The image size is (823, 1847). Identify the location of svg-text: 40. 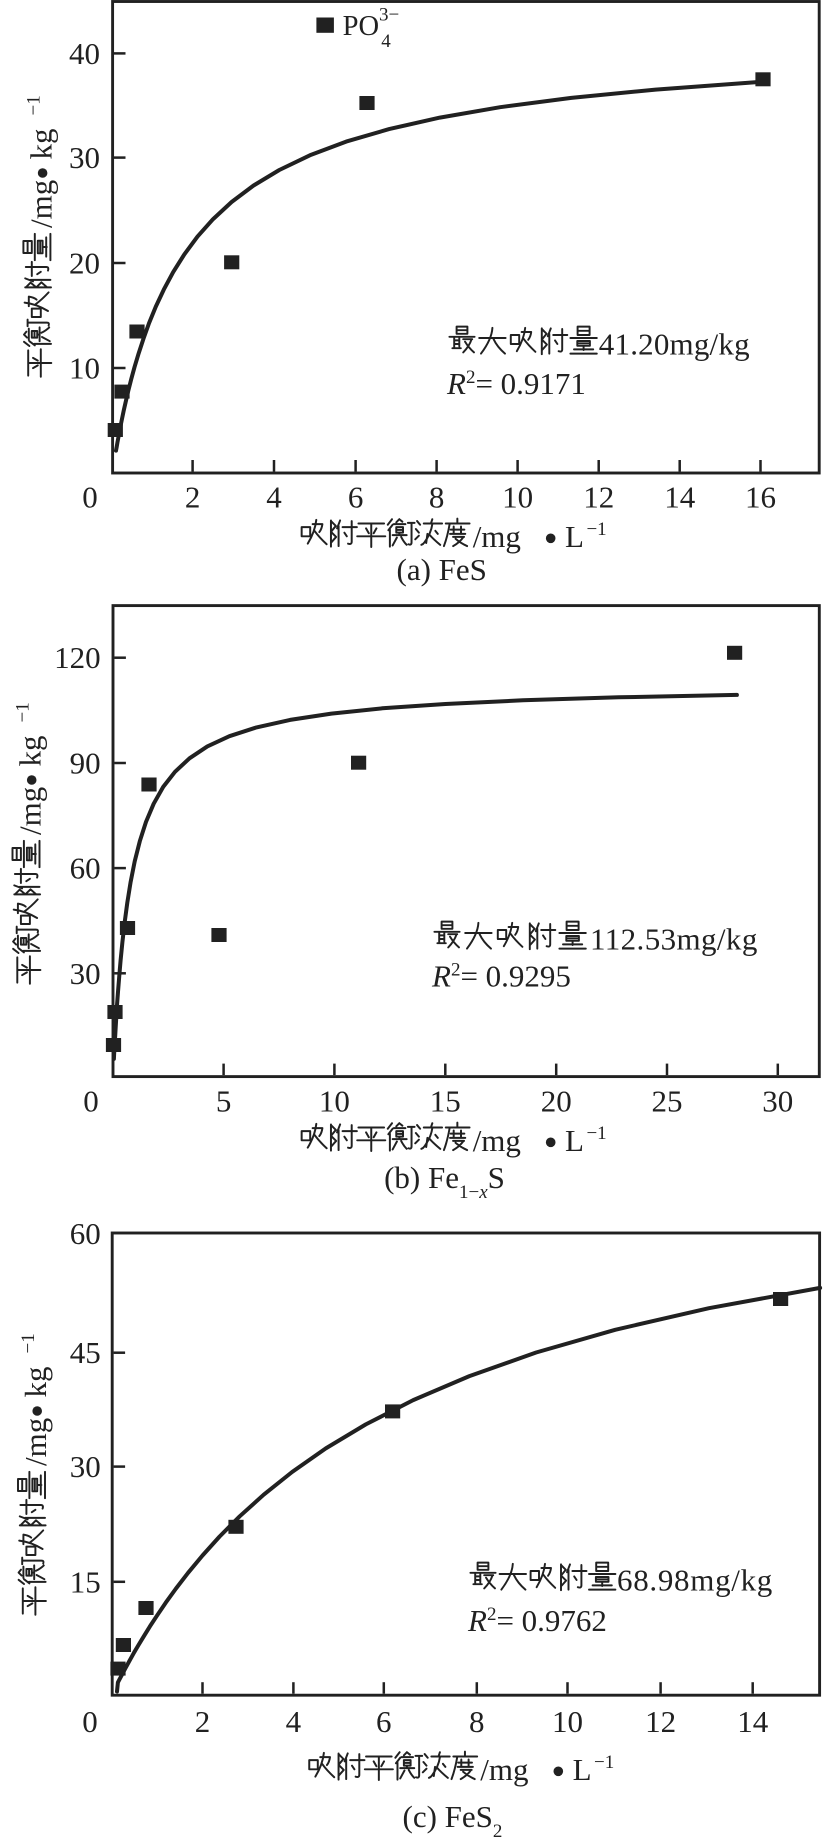
(84, 53).